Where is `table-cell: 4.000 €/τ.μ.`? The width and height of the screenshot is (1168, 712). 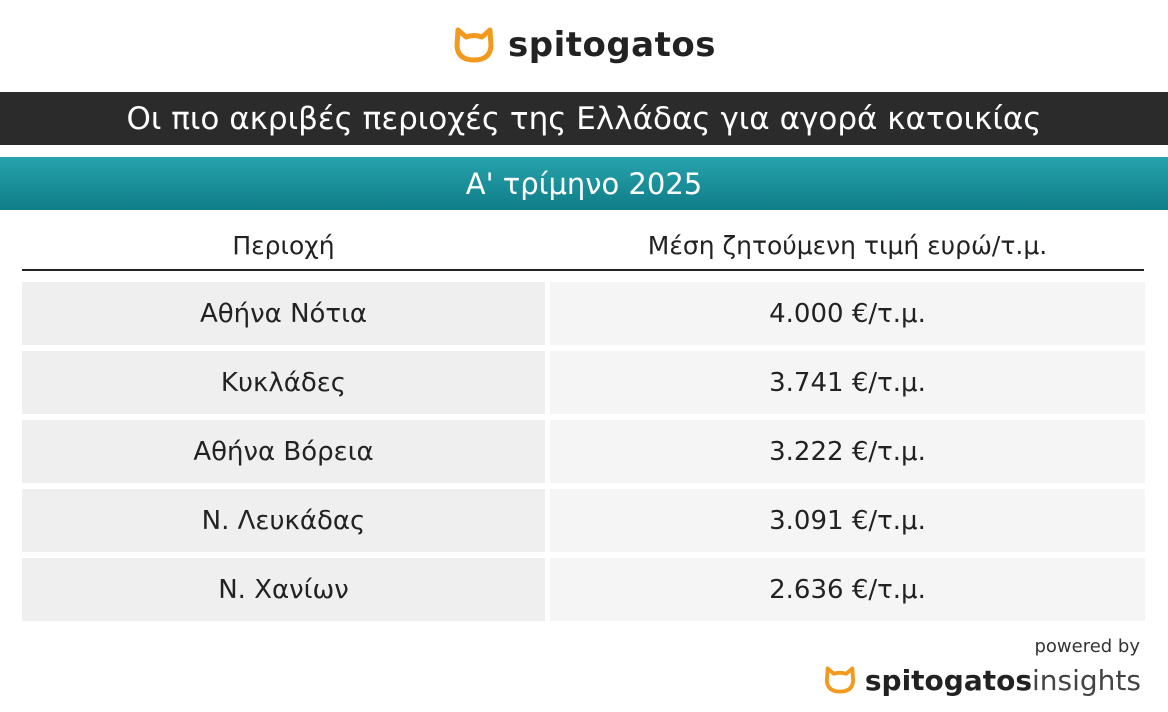
table-cell: 4.000 €/τ.μ. is located at coordinates (847, 313).